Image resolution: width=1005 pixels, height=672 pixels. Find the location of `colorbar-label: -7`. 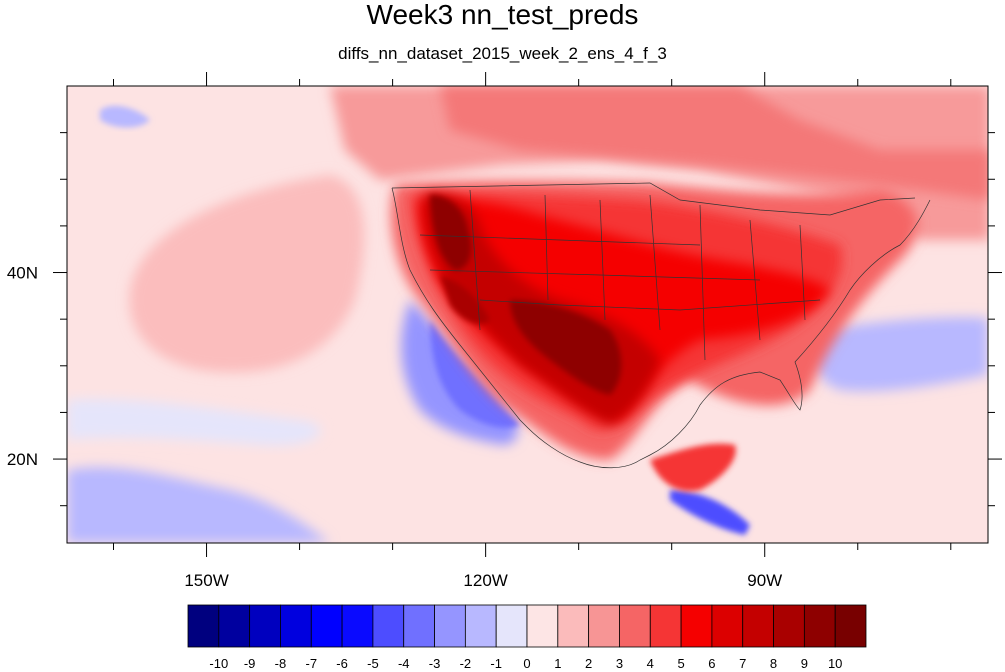

colorbar-label: -7 is located at coordinates (311, 663).